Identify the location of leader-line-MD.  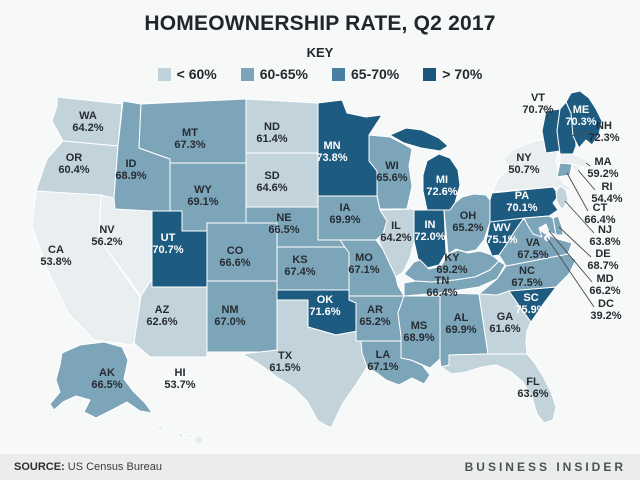
(570, 256).